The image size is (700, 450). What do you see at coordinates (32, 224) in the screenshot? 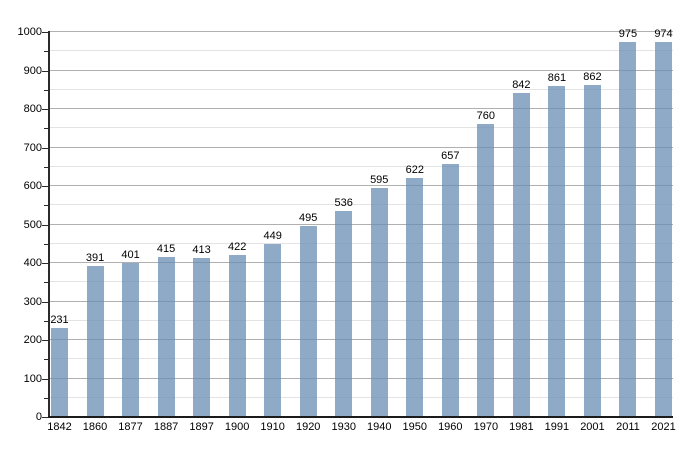
I see `y-axis-tick-label: 500` at bounding box center [32, 224].